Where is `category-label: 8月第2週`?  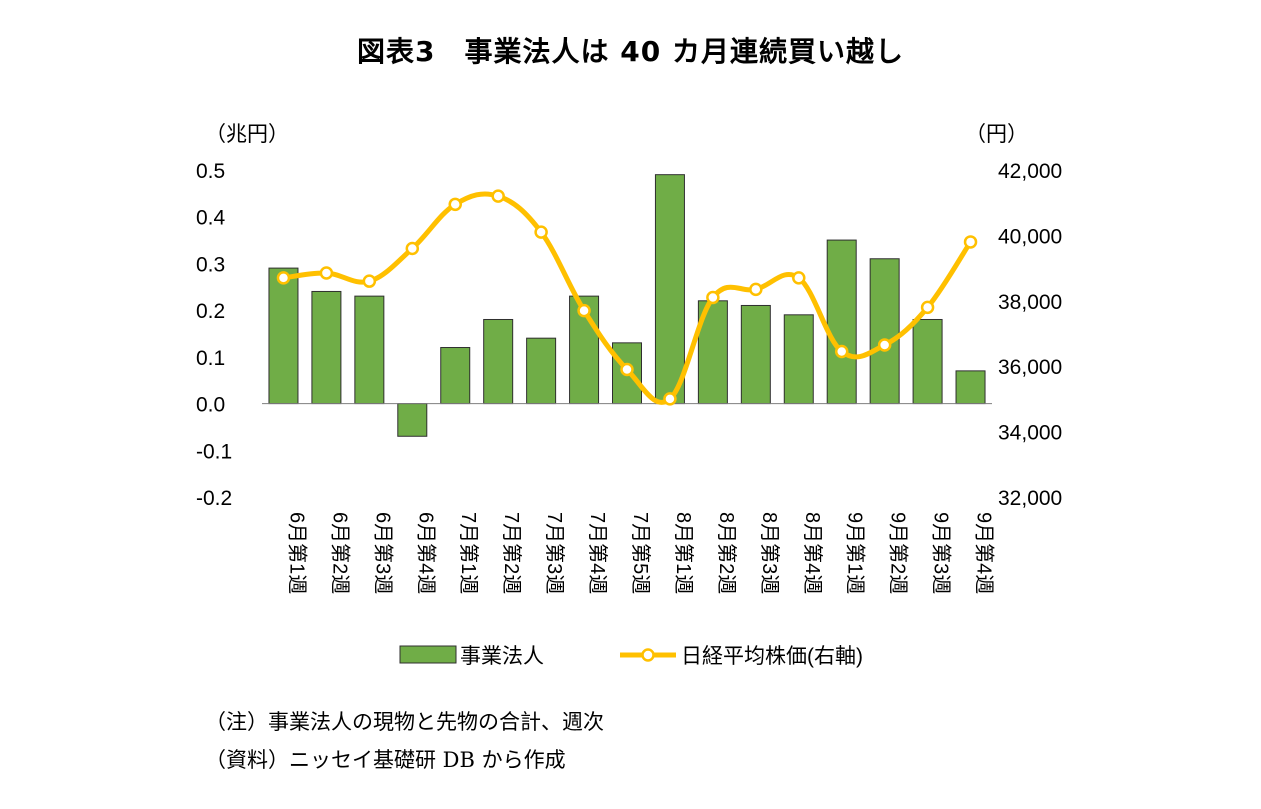 category-label: 8月第2週 is located at coordinates (726, 553).